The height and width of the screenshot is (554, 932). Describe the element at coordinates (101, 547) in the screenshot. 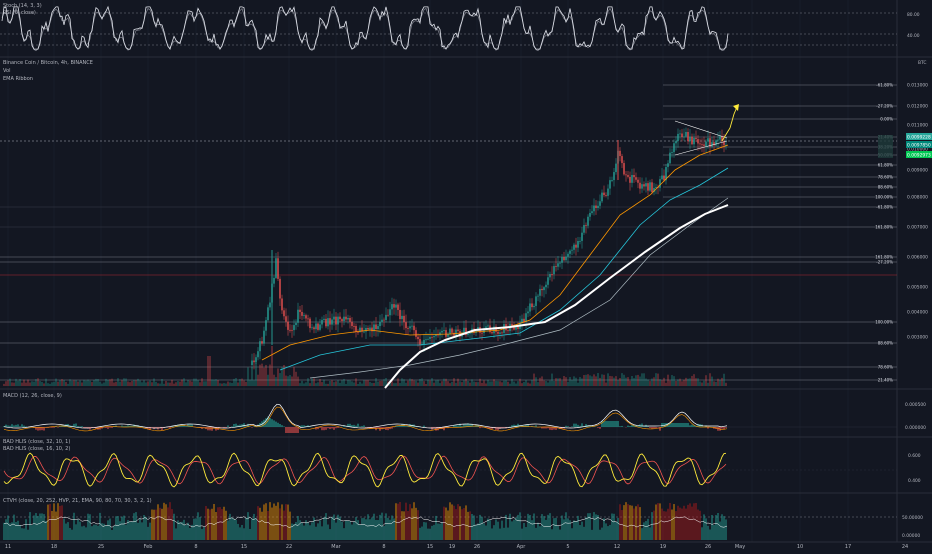

I see `time-label-2: 25` at that location.